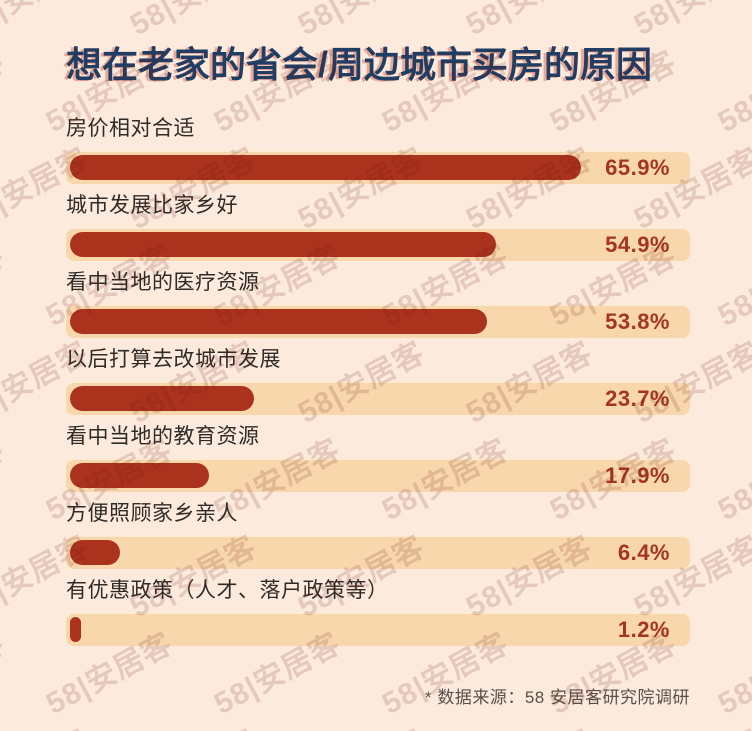  I want to click on value-label: 54.9%, so click(637, 245).